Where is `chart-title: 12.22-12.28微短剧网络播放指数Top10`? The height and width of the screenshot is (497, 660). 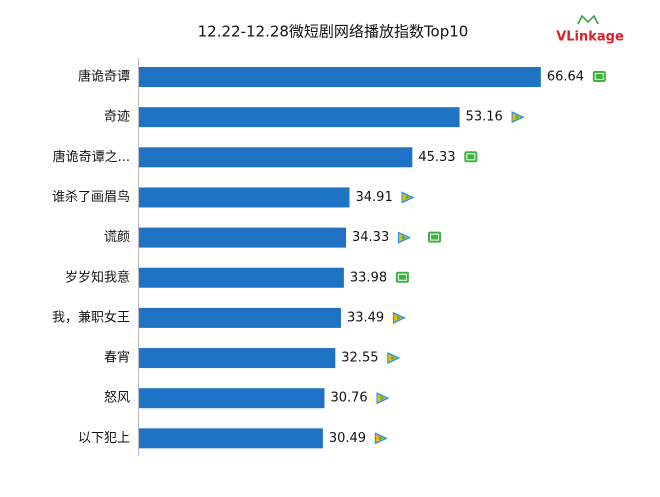
chart-title: 12.22-12.28微短剧网络播放指数Top10 is located at coordinates (333, 32).